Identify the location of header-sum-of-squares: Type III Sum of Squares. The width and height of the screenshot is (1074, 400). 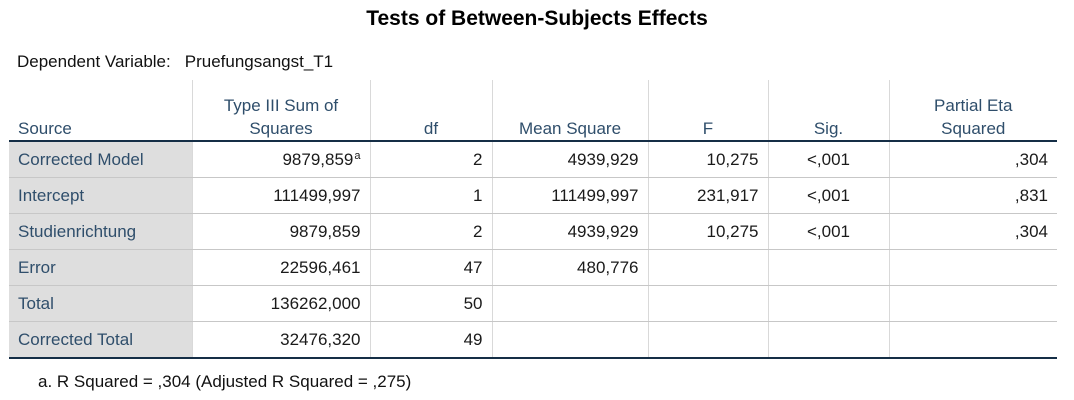
(280, 110).